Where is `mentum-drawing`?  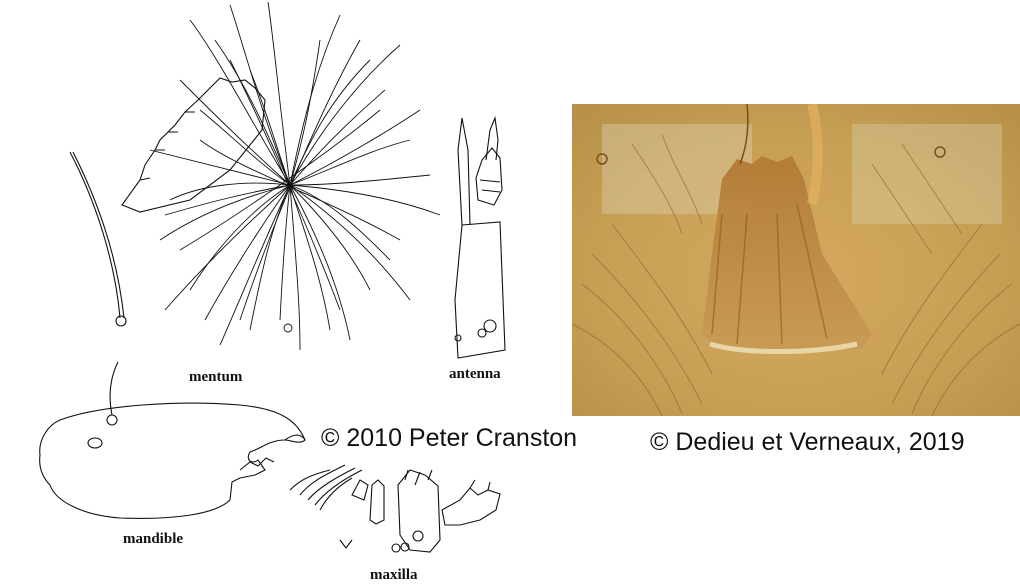 mentum-drawing is located at coordinates (193, 145).